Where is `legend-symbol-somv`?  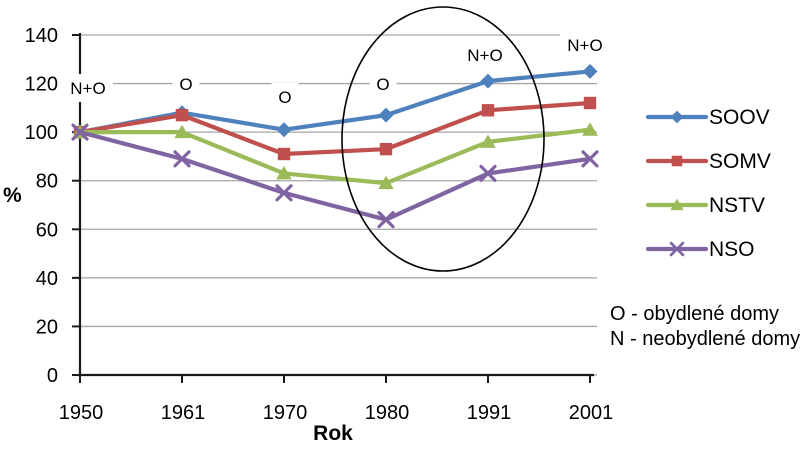
legend-symbol-somv is located at coordinates (677, 161).